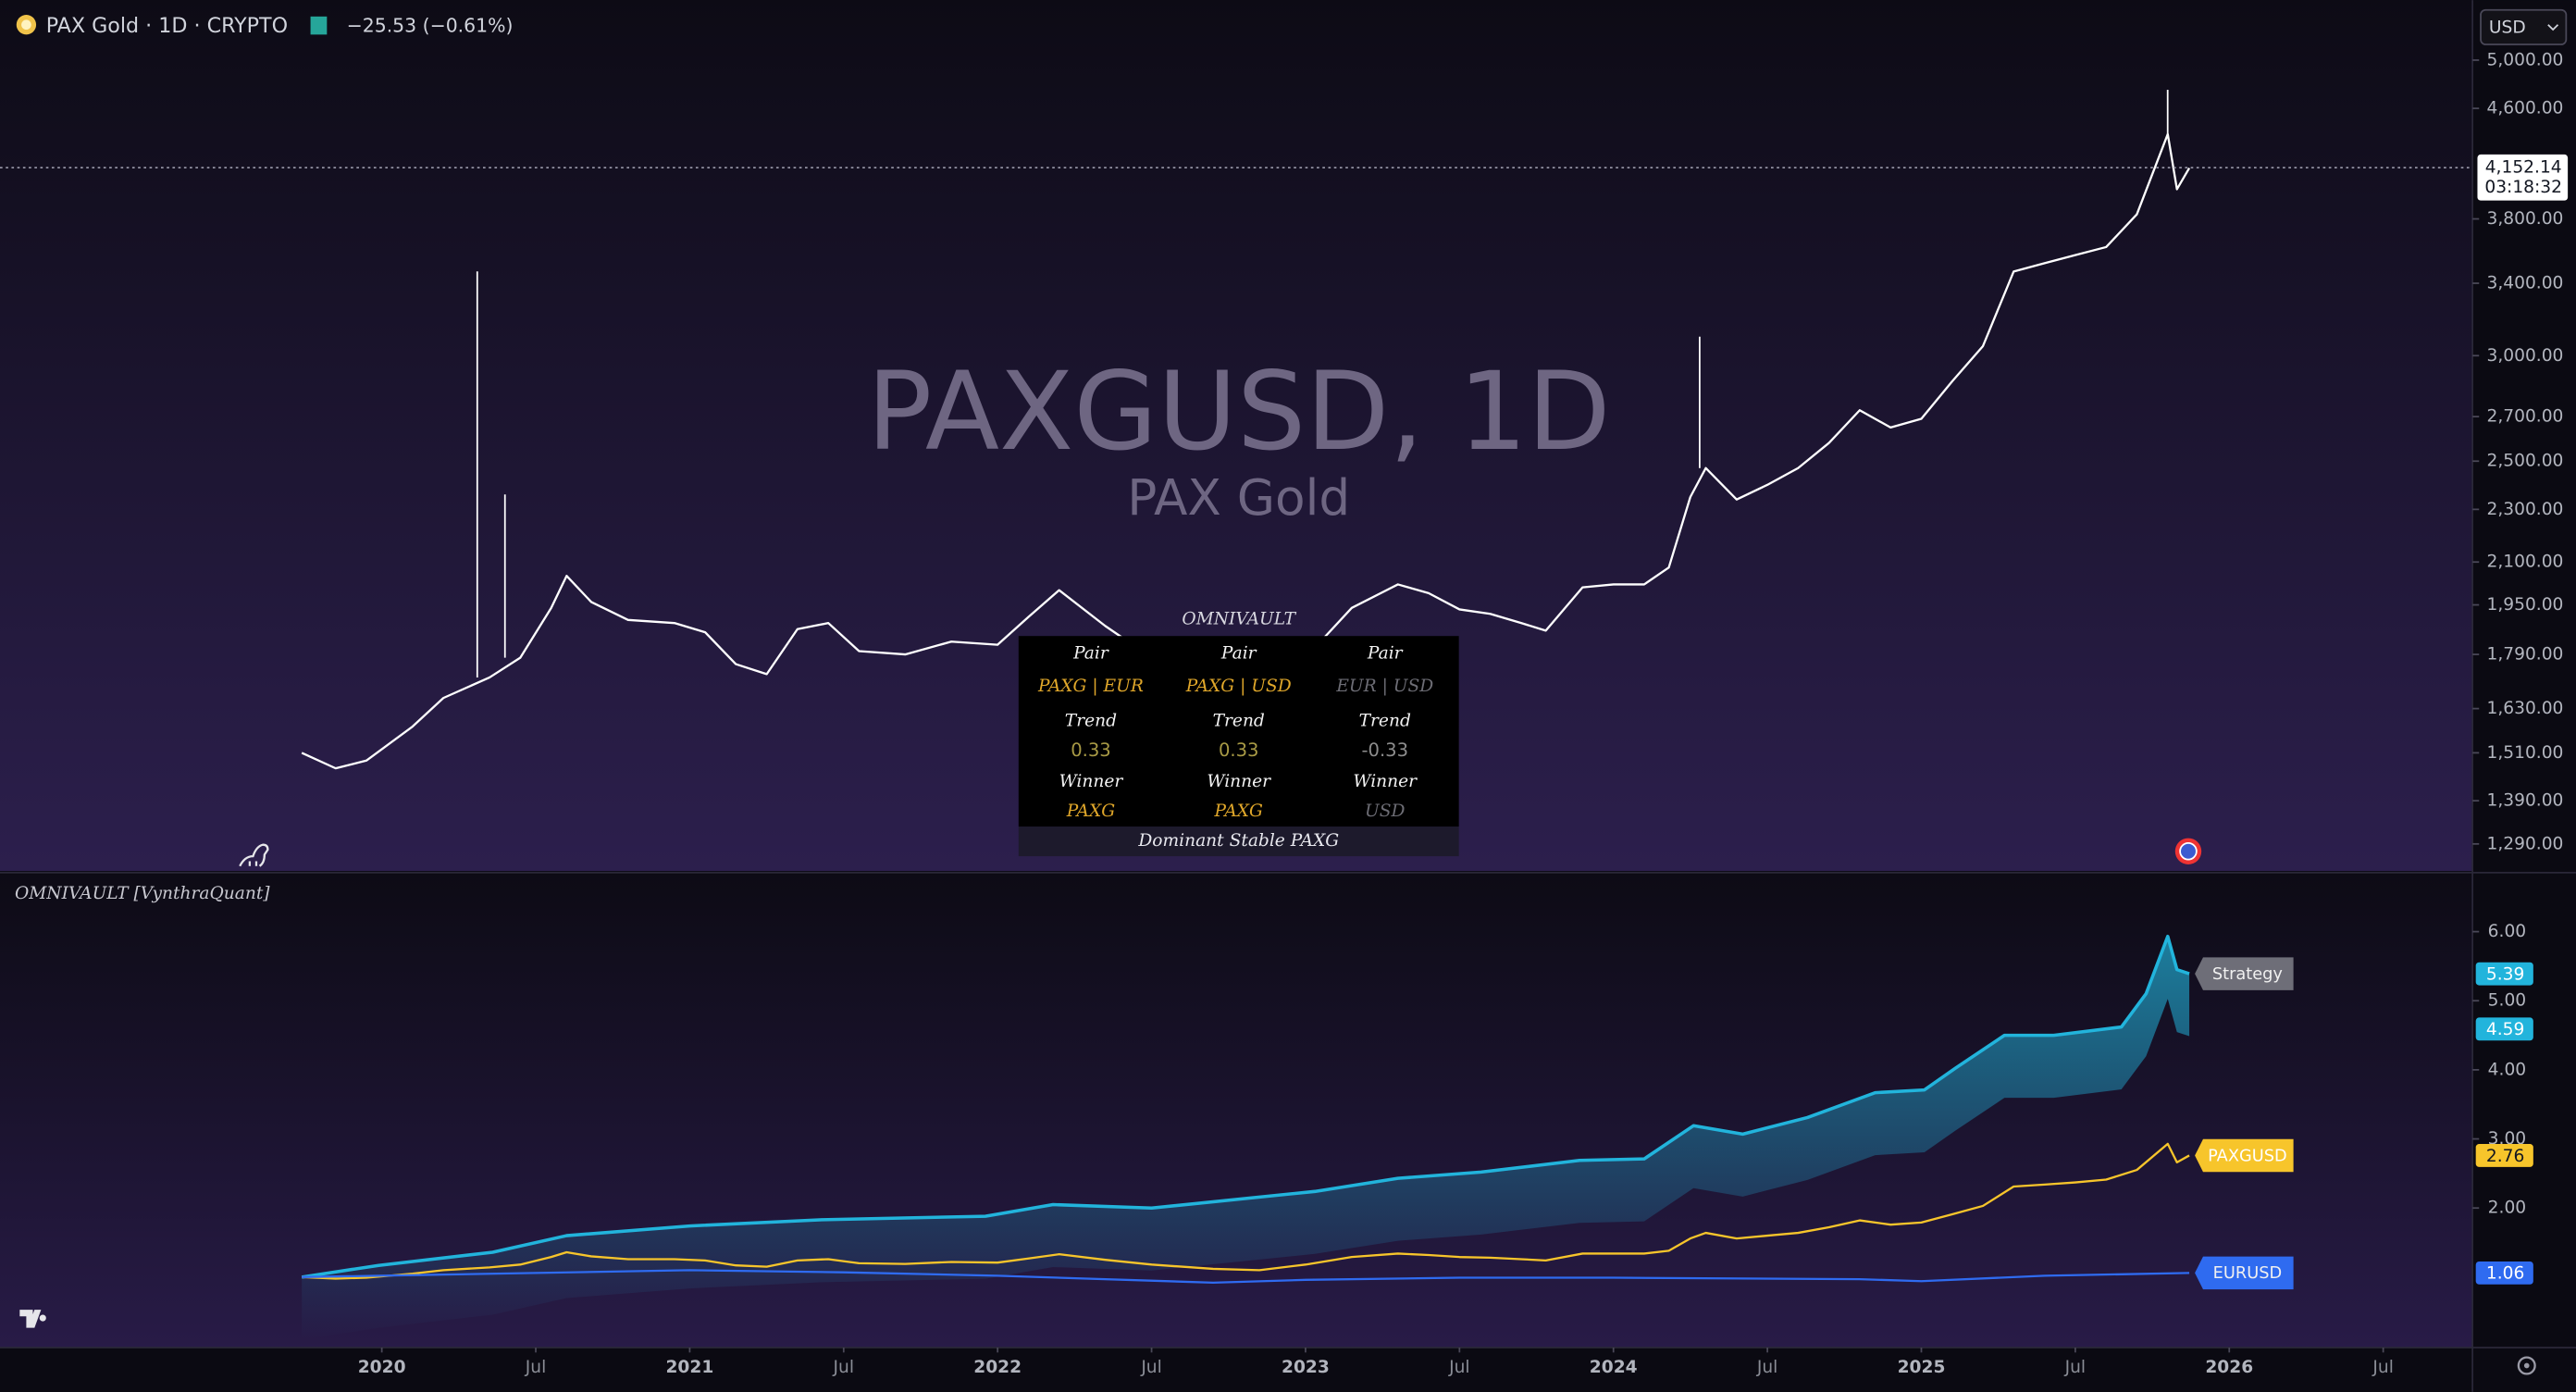  What do you see at coordinates (2525, 843) in the screenshot?
I see `y-tick-label: 1,290.00` at bounding box center [2525, 843].